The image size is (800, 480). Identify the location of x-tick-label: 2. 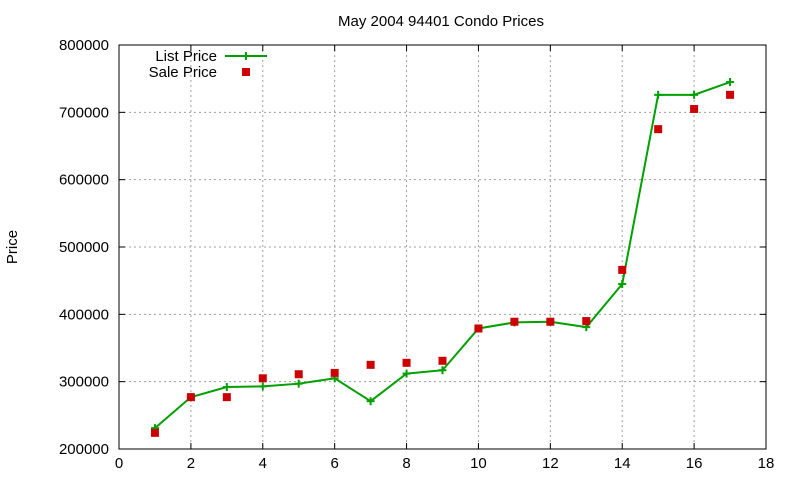
(191, 463).